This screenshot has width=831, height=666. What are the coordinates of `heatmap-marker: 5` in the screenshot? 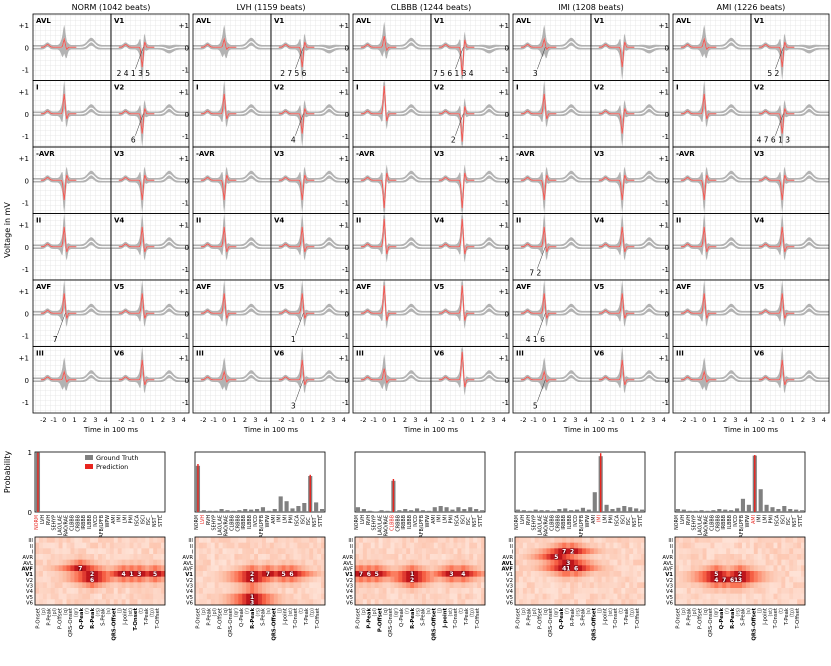 It's located at (284, 574).